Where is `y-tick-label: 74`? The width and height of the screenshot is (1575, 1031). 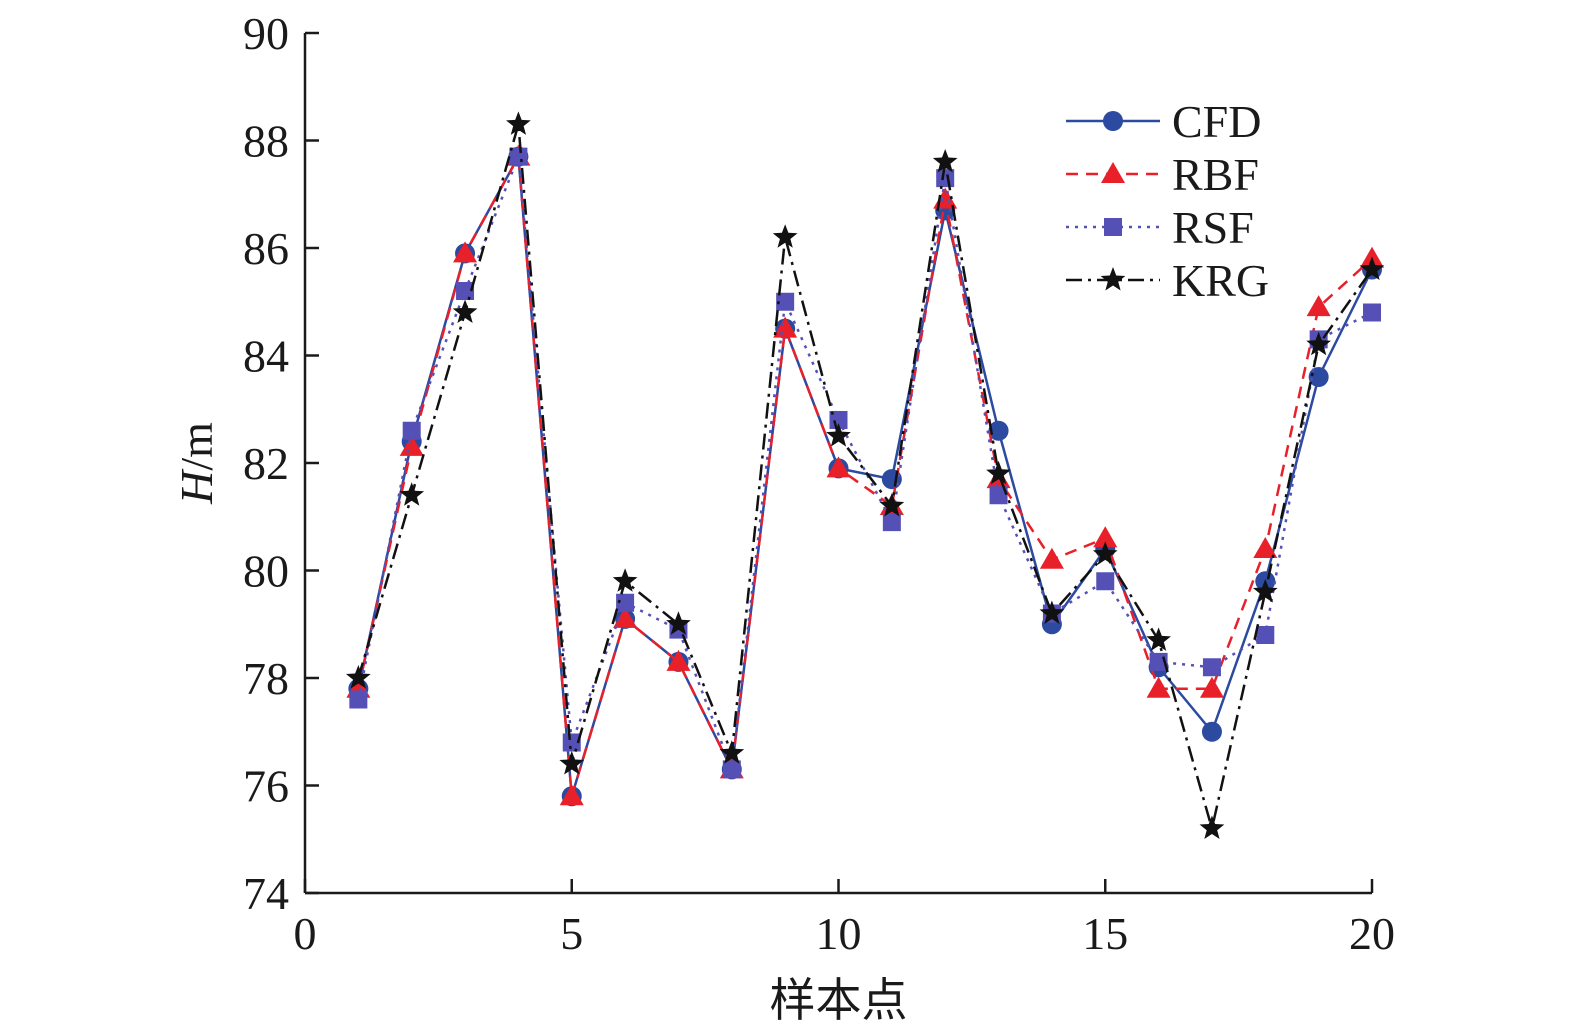
y-tick-label: 74 is located at coordinates (266, 893).